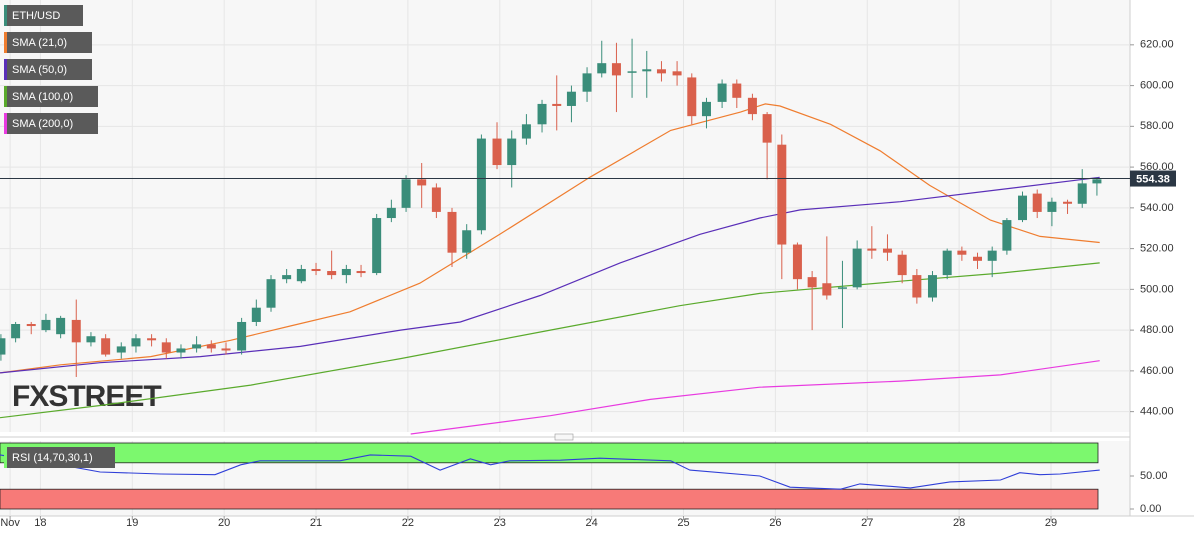 The width and height of the screenshot is (1194, 536). What do you see at coordinates (40, 523) in the screenshot?
I see `x-tick-label: 18` at bounding box center [40, 523].